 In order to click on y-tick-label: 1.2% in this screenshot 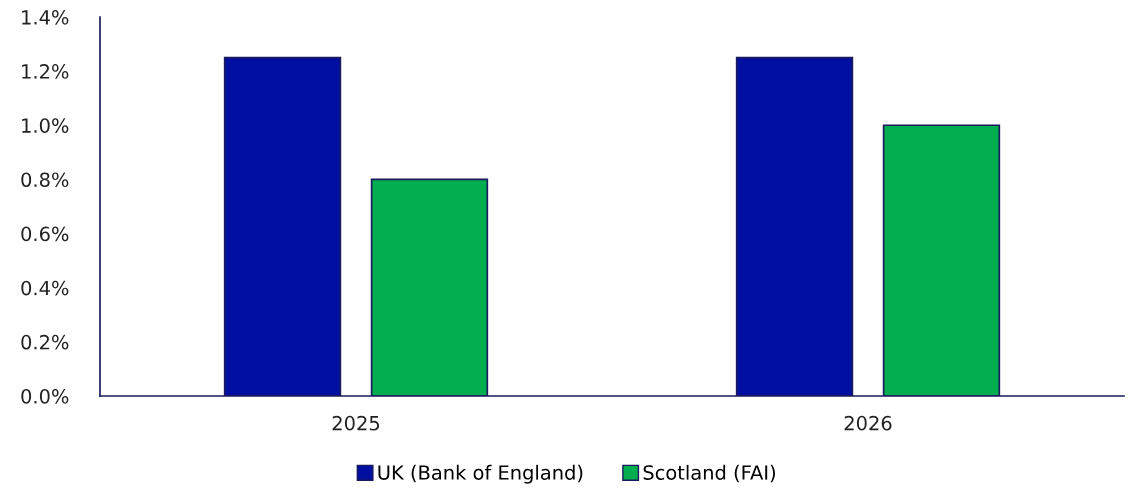, I will do `click(45, 71)`.